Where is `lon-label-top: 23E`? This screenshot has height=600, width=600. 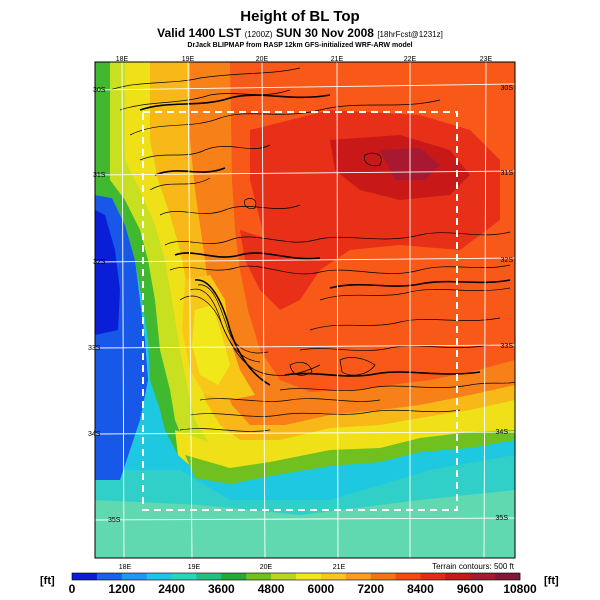
lon-label-top: 23E is located at coordinates (486, 59).